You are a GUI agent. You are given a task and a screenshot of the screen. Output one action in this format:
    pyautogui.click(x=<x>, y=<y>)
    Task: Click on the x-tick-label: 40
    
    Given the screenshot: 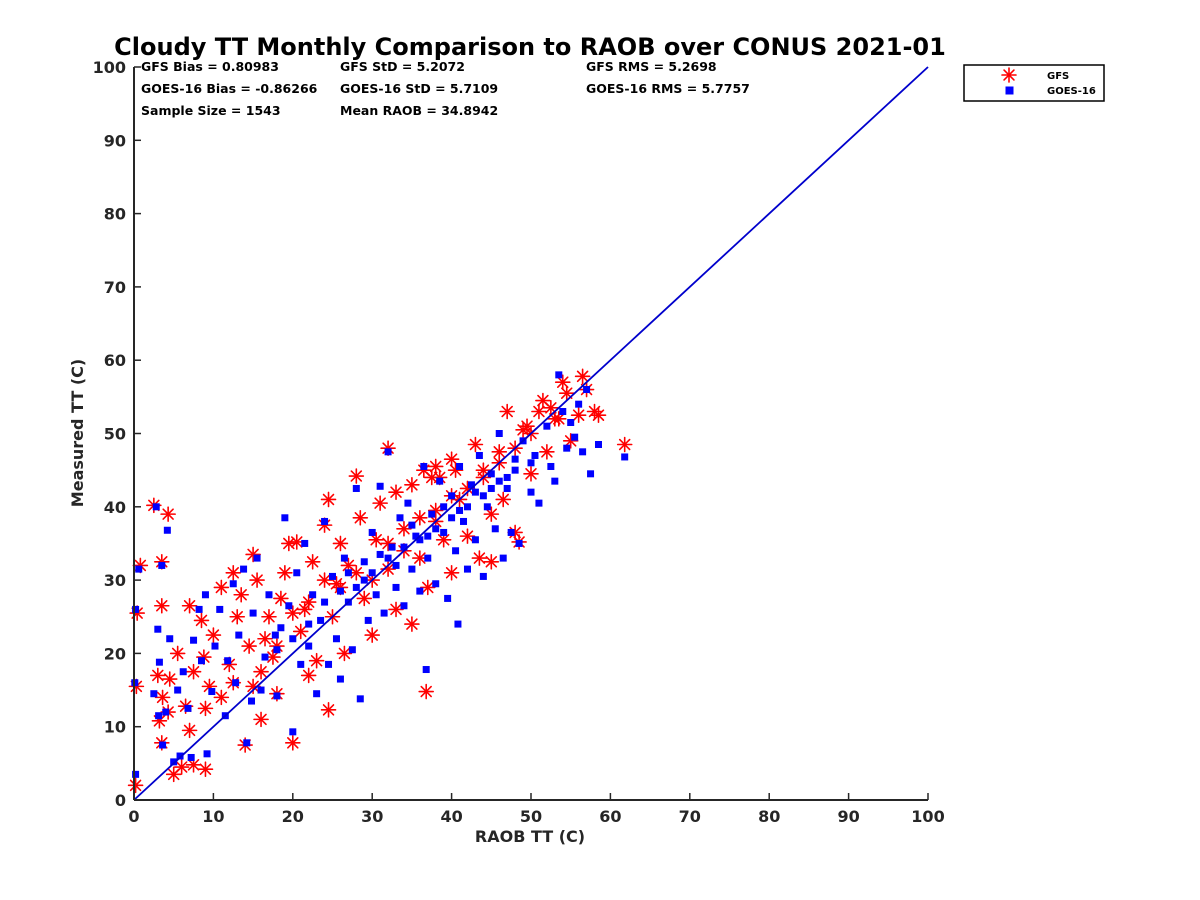 What is the action you would take?
    pyautogui.click(x=451, y=816)
    